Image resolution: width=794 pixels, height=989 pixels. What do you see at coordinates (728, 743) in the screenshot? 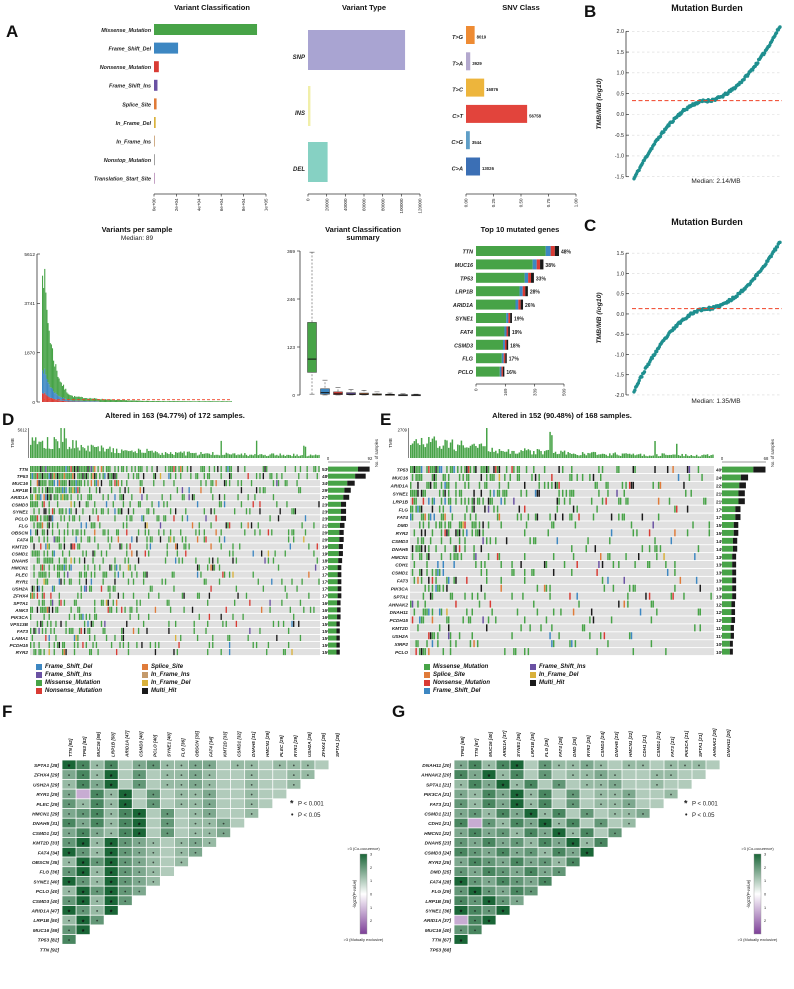
I see `column-label: DNAH11 [20]` at bounding box center [728, 743].